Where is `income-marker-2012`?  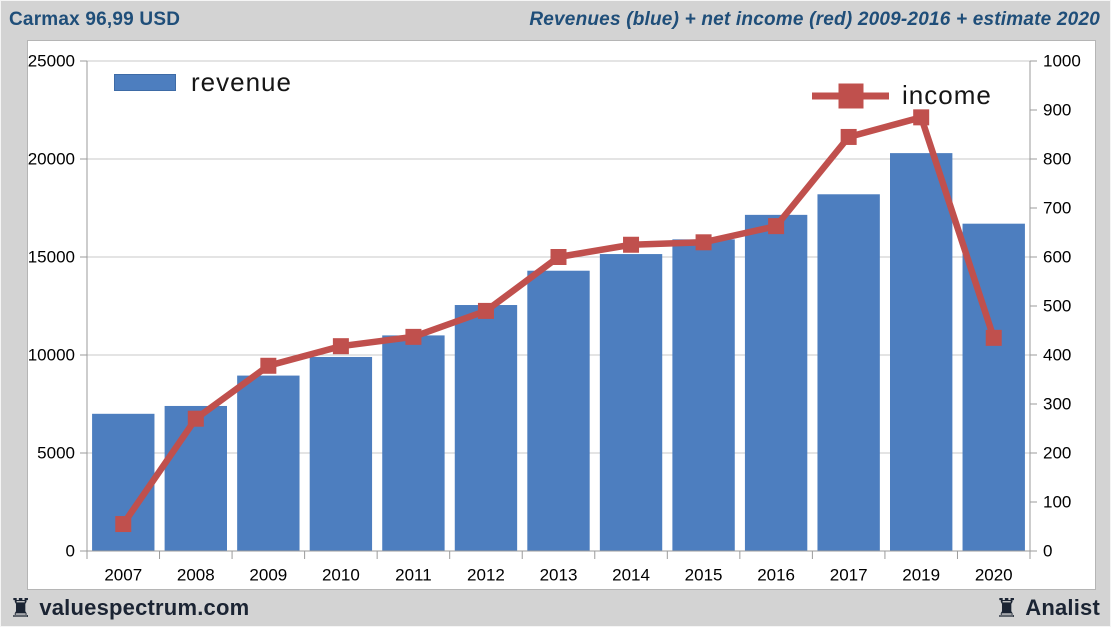
income-marker-2012 is located at coordinates (485, 310).